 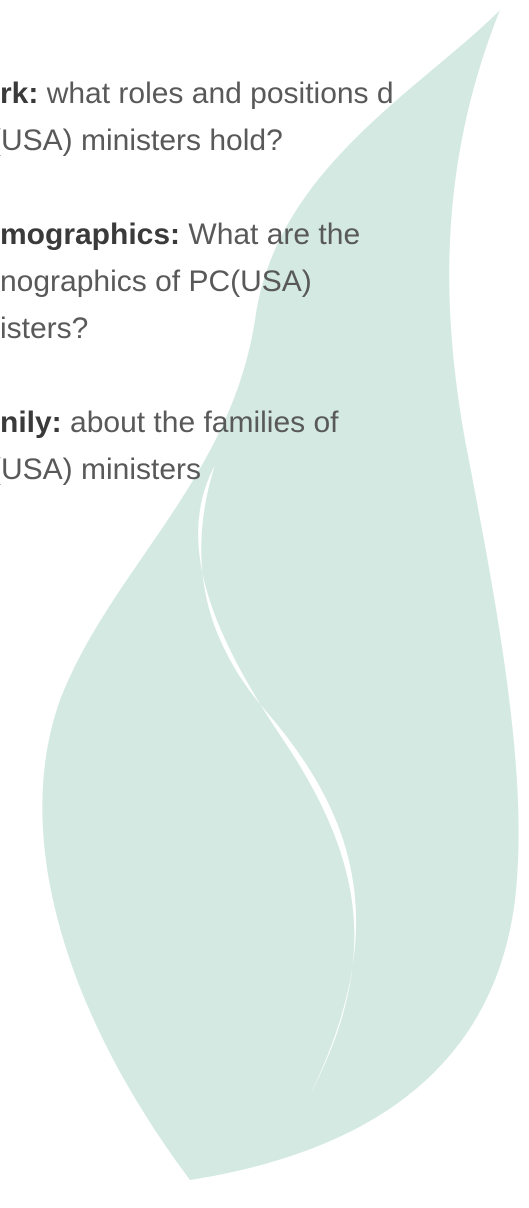 I want to click on item-text: nographics of PC(USA), so click(x=156, y=281).